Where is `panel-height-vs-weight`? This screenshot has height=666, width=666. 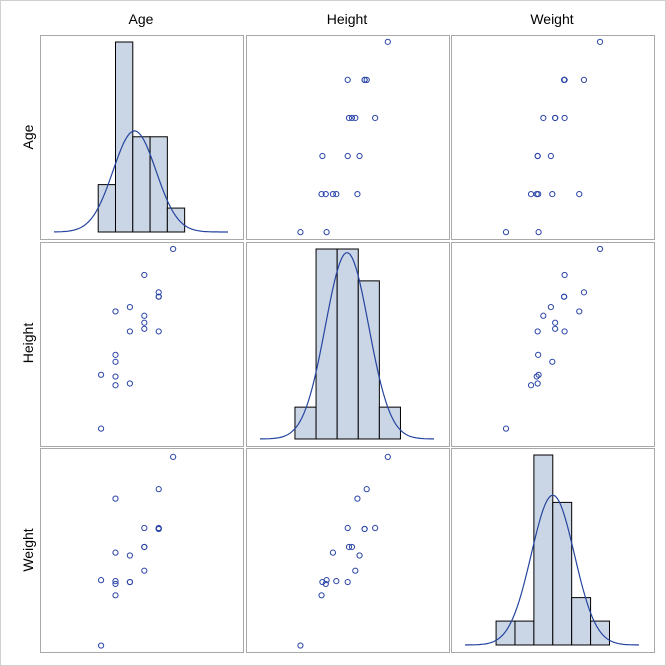 panel-height-vs-weight is located at coordinates (553, 344).